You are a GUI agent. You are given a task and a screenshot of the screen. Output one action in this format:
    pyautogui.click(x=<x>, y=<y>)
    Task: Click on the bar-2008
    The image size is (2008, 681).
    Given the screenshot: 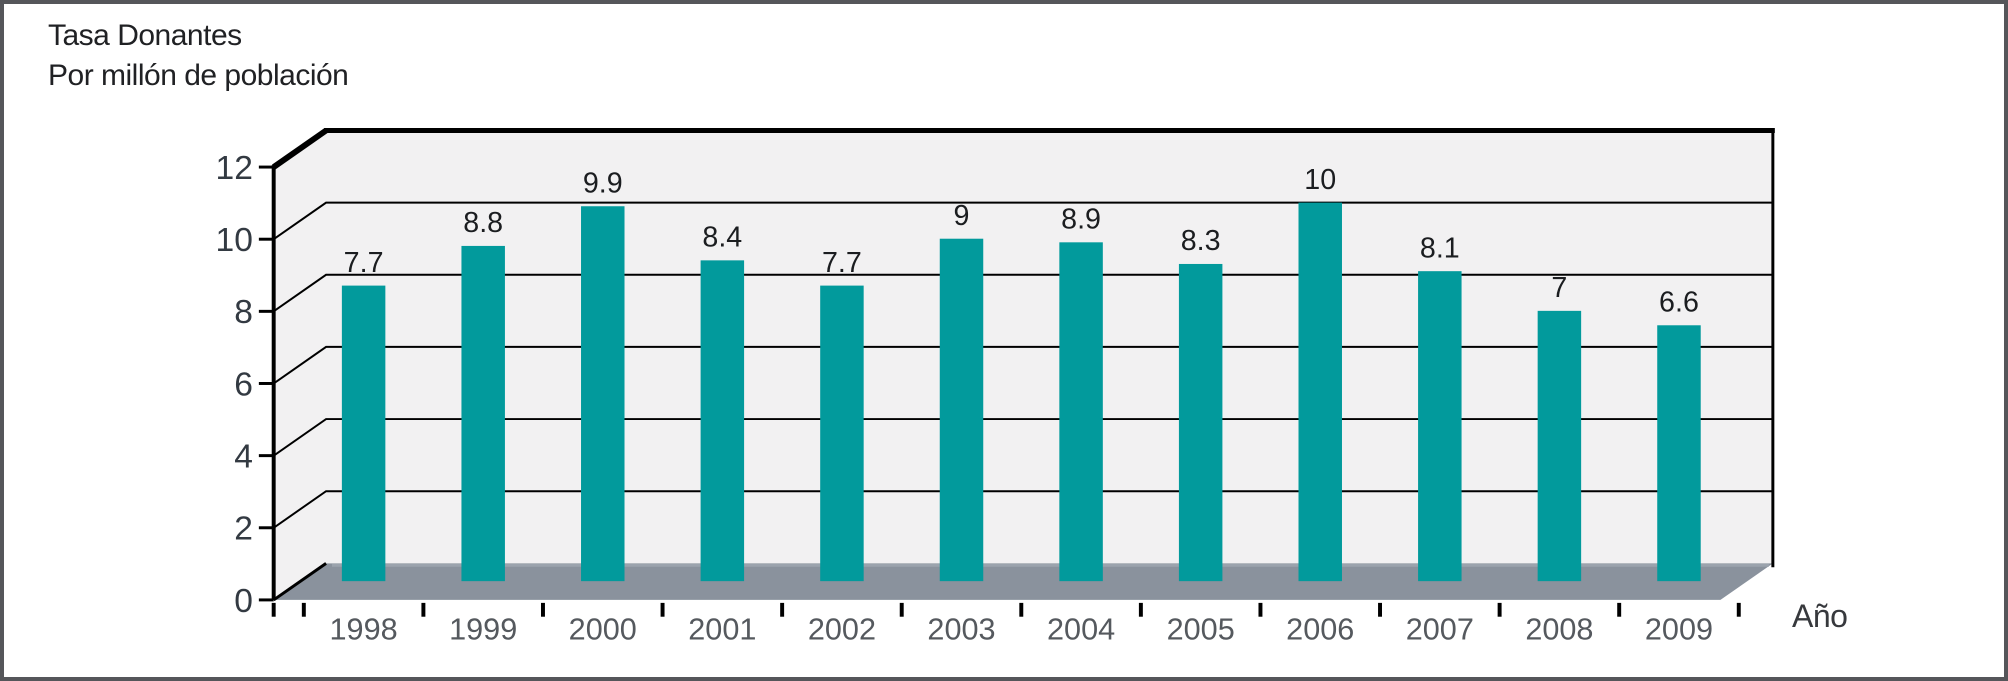 What is the action you would take?
    pyautogui.click(x=1559, y=446)
    